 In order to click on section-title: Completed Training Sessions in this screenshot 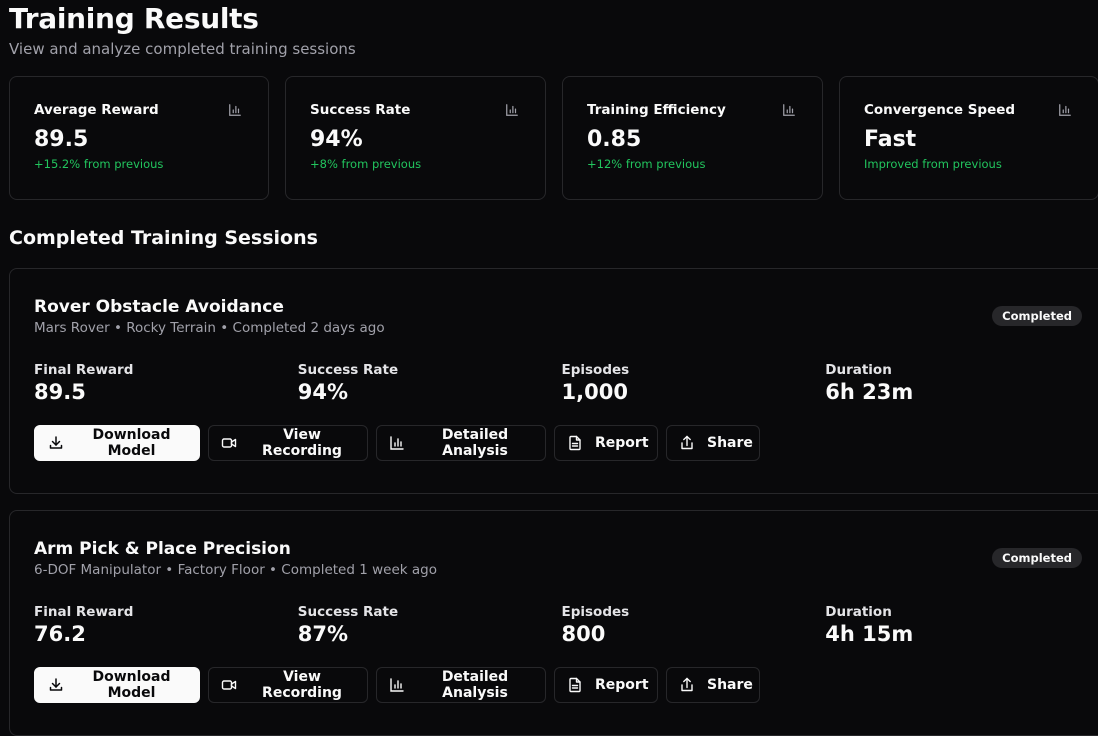, I will do `click(163, 238)`.